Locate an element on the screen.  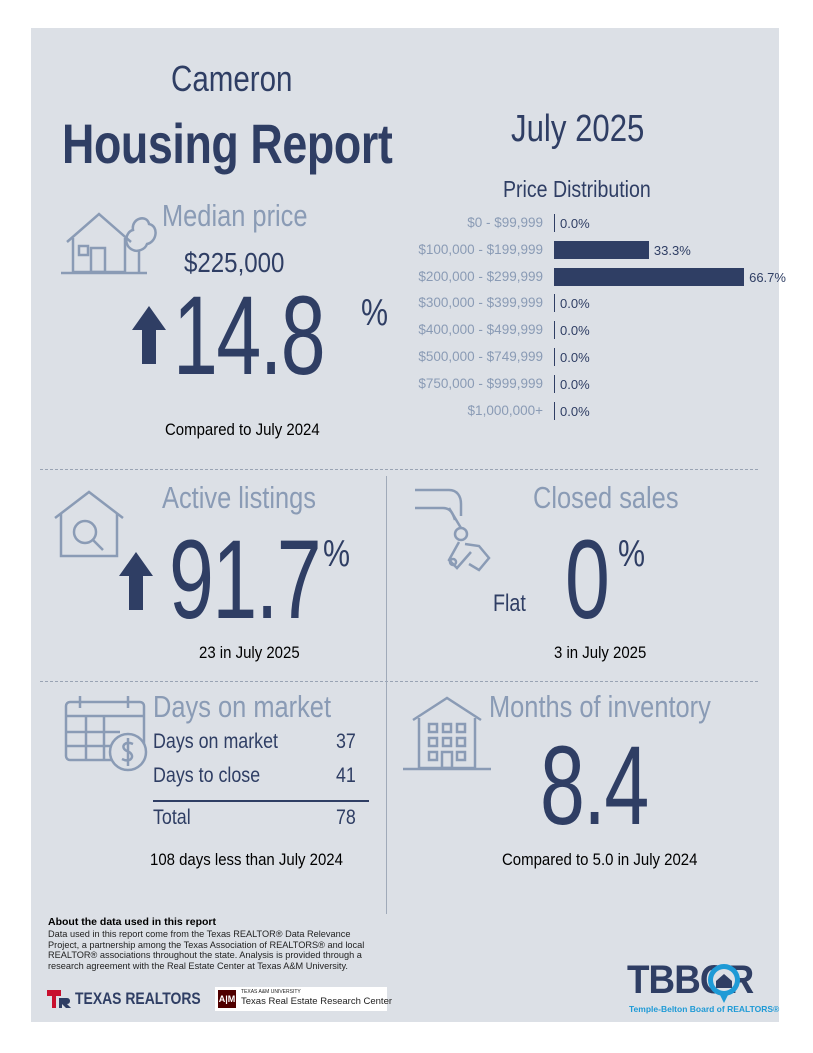
dom-row-label: Days to close is located at coordinates (207, 775).